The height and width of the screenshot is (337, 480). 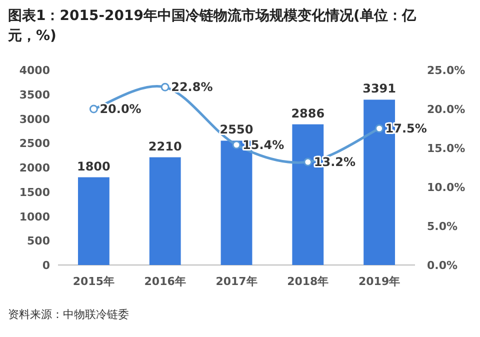 I want to click on y-tick-label: 1000, so click(x=34, y=217).